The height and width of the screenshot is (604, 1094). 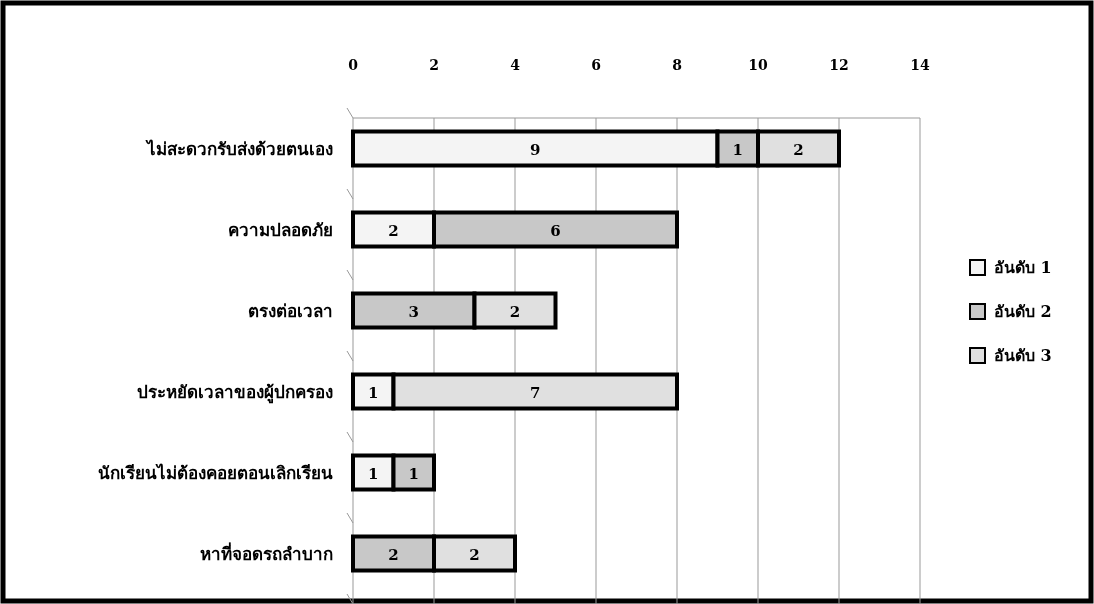 What do you see at coordinates (280, 229) in the screenshot?
I see `y-tick-label: ความปลอดภัย` at bounding box center [280, 229].